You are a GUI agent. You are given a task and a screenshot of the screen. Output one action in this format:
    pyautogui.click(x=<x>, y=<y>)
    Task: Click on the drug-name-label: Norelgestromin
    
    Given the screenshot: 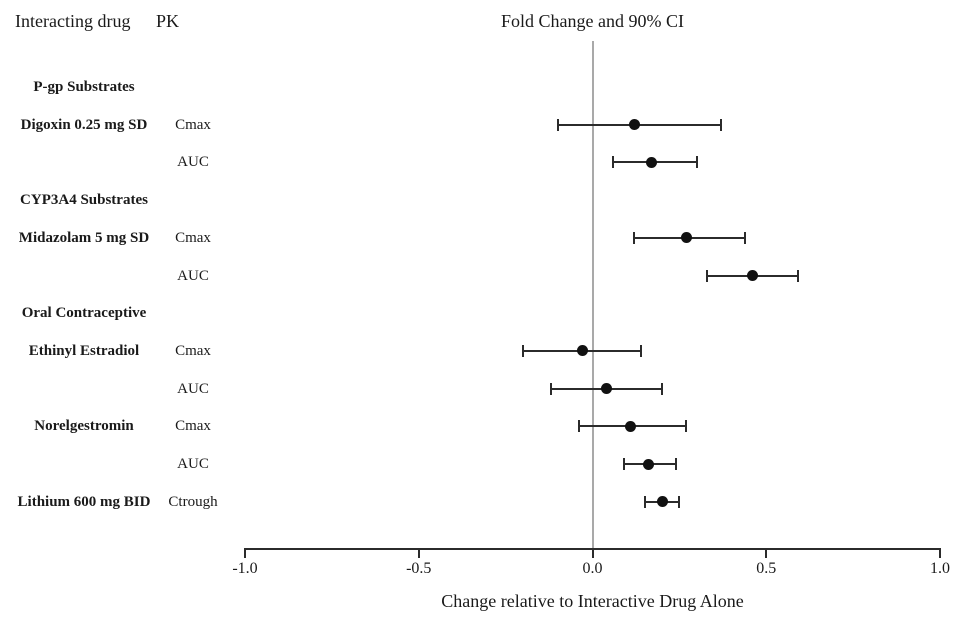 What is the action you would take?
    pyautogui.click(x=84, y=426)
    